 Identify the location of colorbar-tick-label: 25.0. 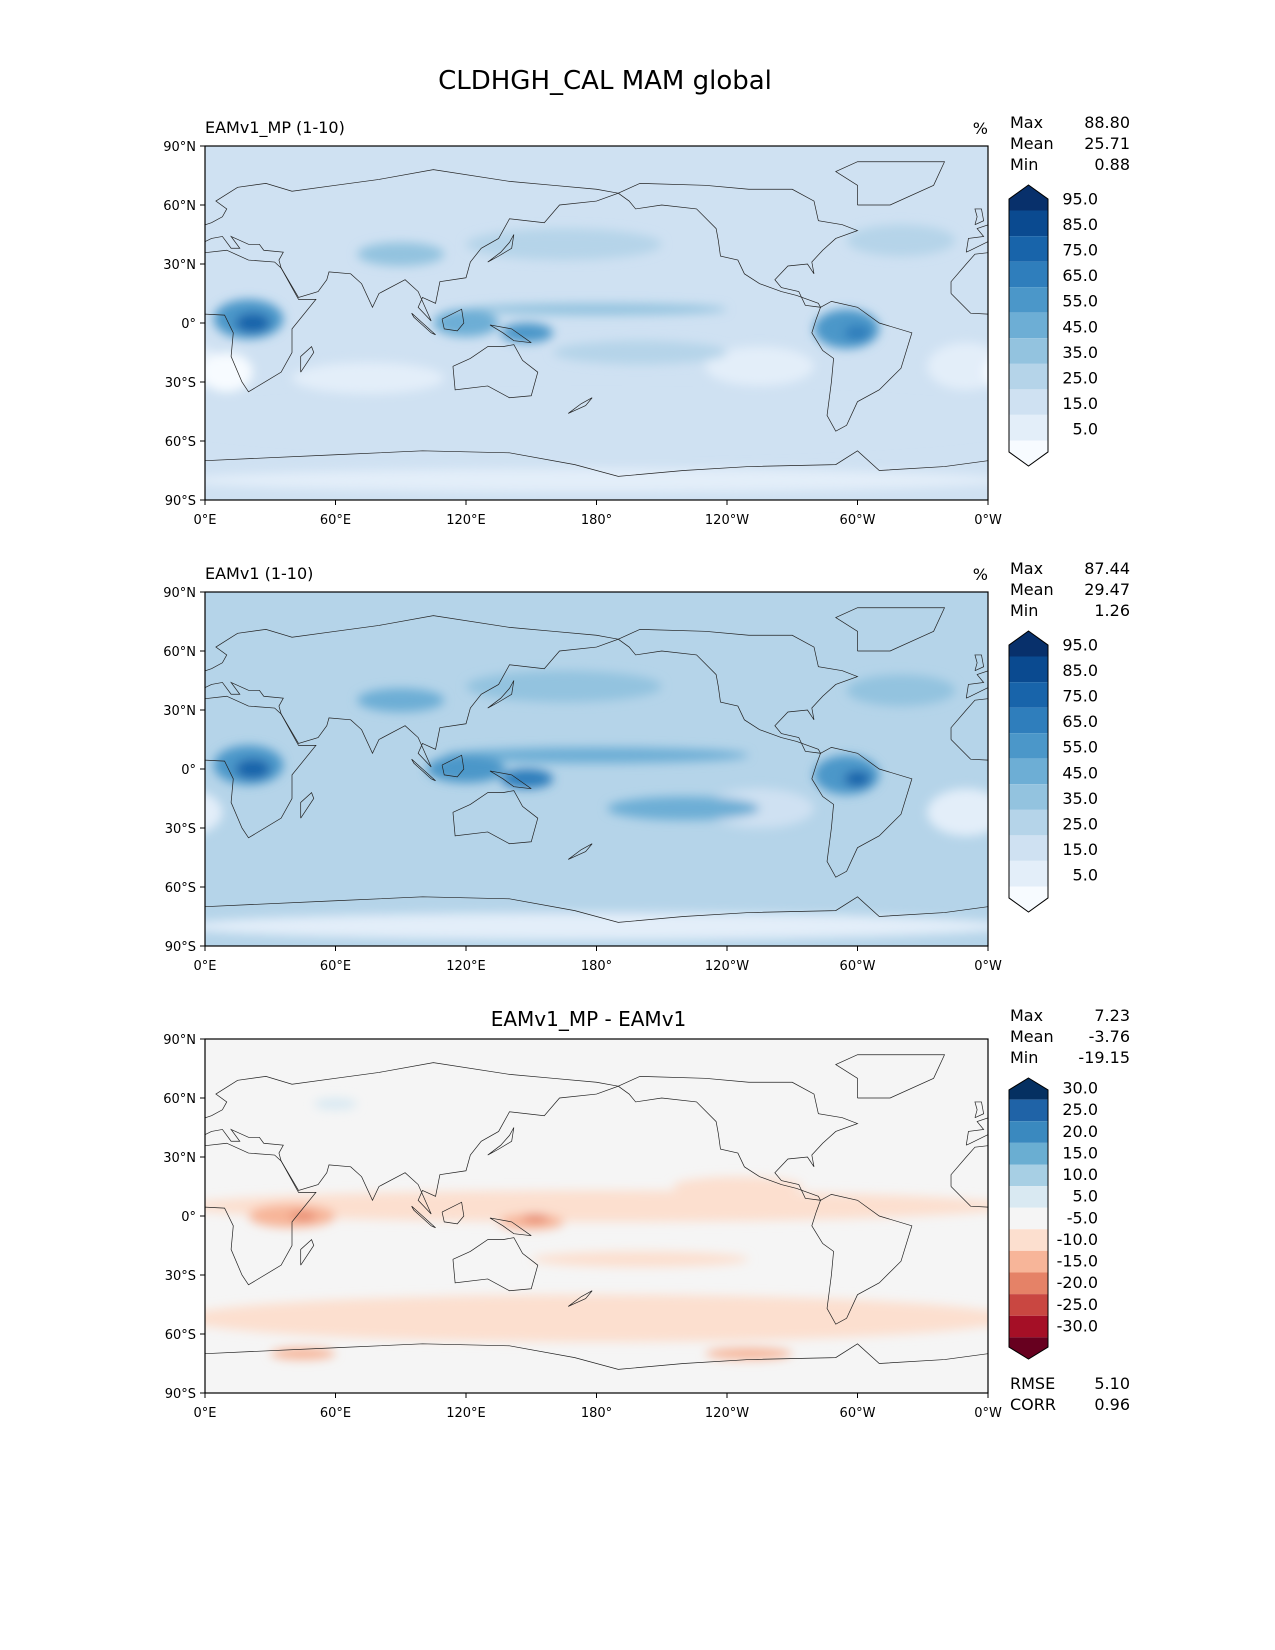
(1080, 823).